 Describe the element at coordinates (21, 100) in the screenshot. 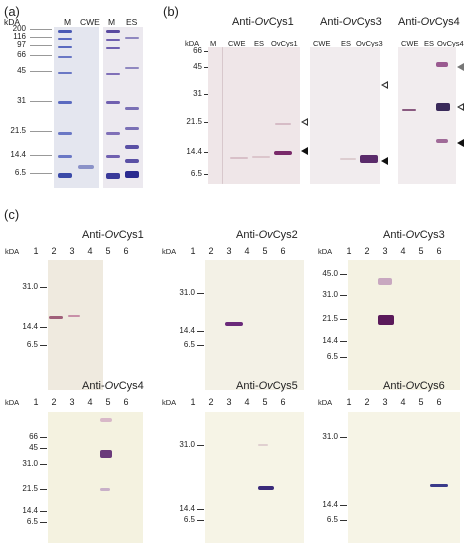

I see `mw-marker-label: 31` at that location.